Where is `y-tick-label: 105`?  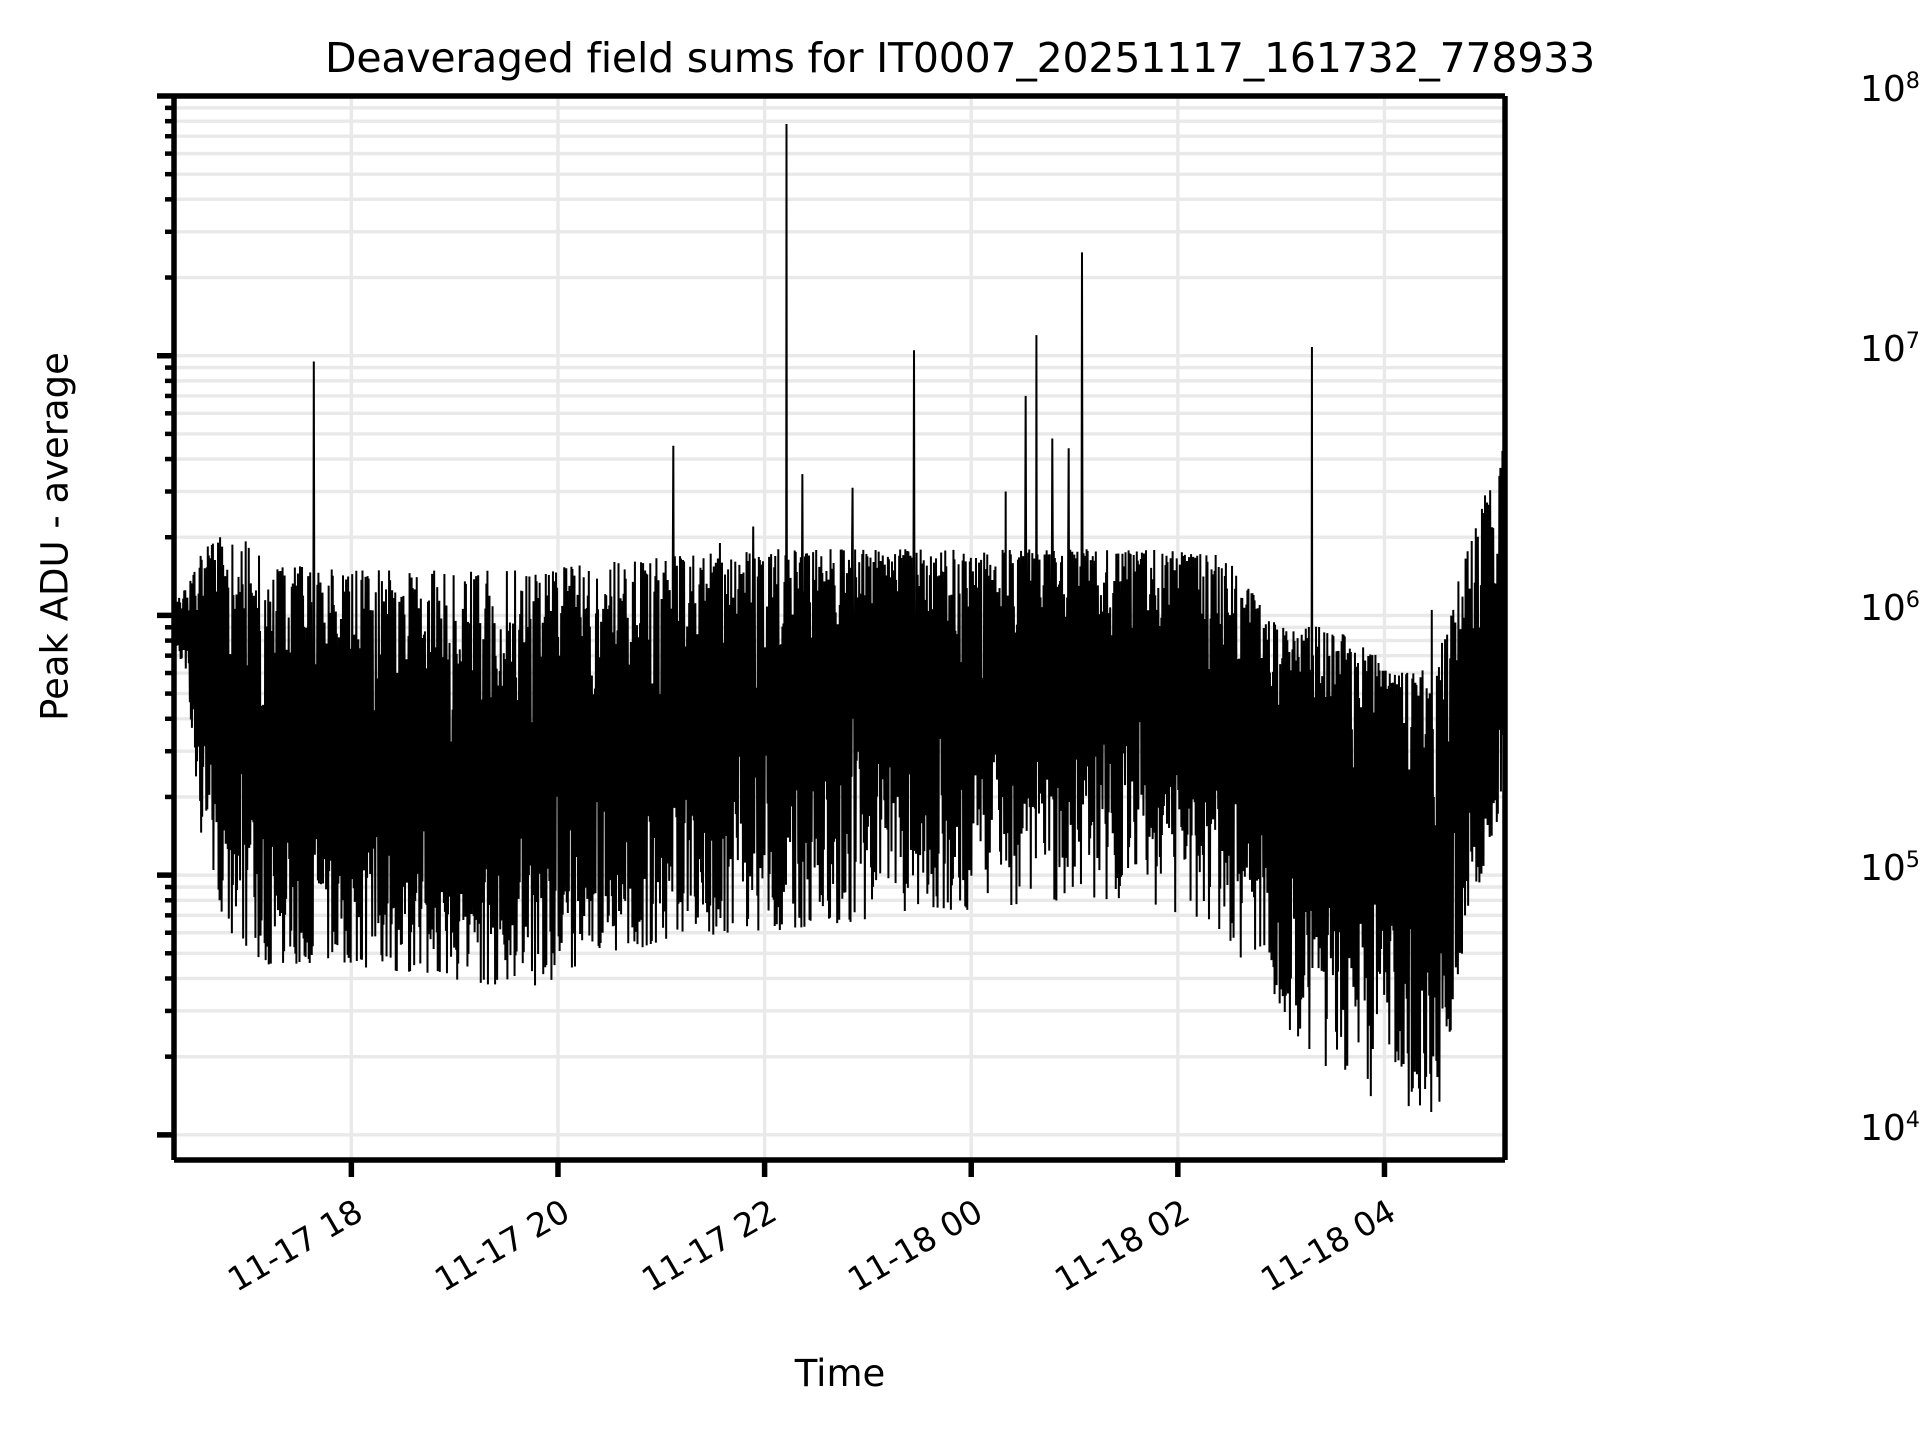 y-tick-label: 105 is located at coordinates (1847, 869).